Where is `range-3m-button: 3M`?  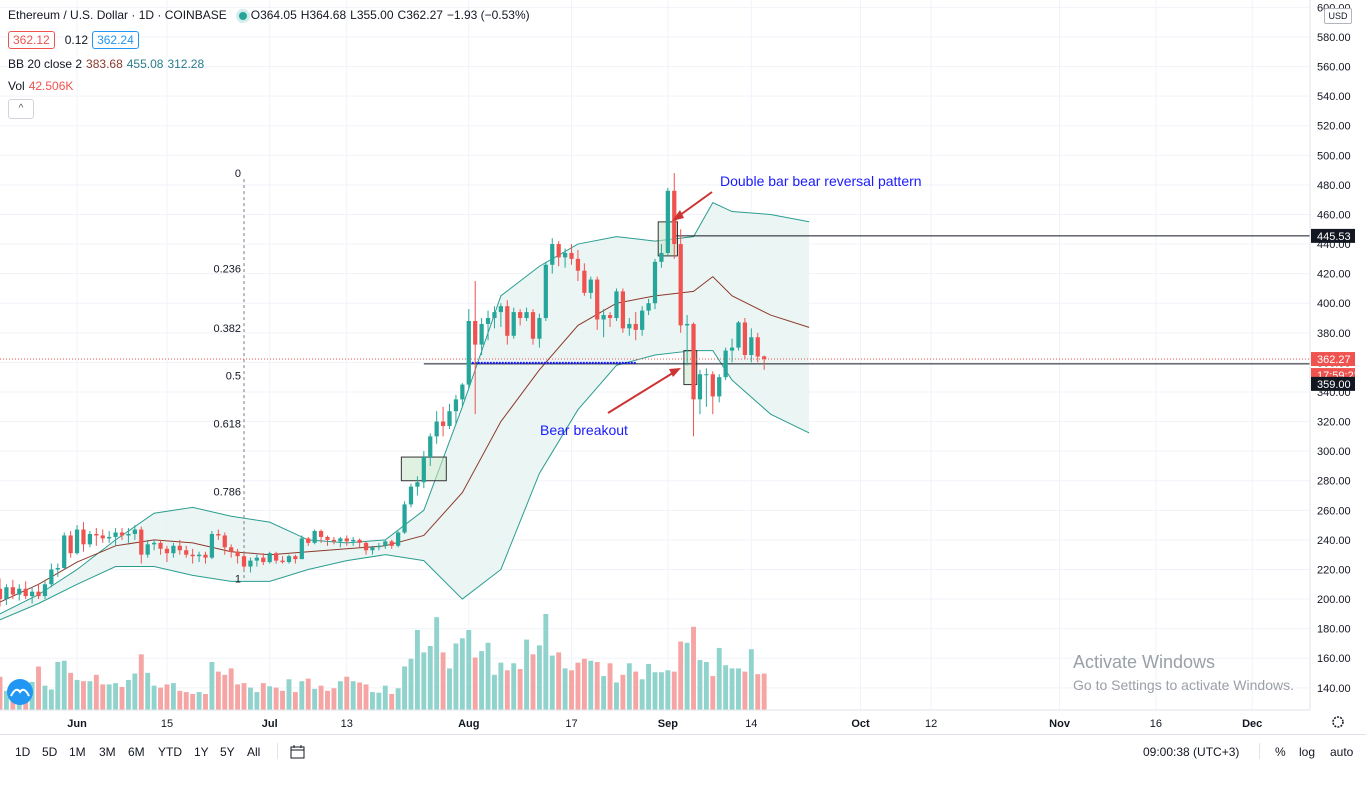
range-3m-button: 3M is located at coordinates (107, 752).